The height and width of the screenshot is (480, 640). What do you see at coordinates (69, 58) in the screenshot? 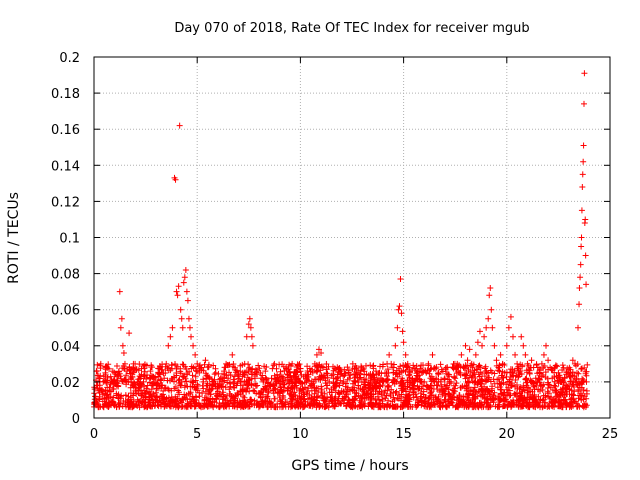
I see `y-tick-label: 0.2` at bounding box center [69, 58].